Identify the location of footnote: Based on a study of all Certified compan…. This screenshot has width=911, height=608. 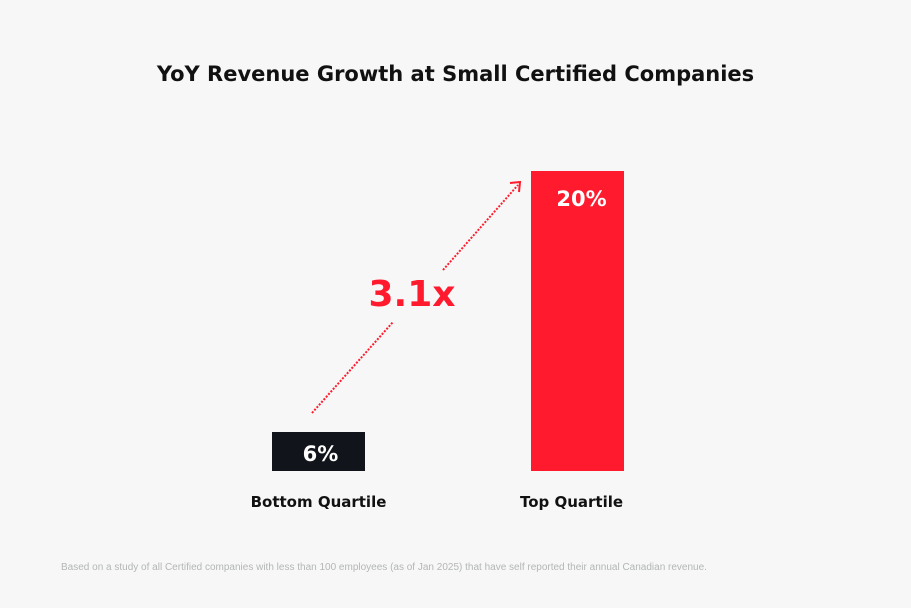
(384, 567).